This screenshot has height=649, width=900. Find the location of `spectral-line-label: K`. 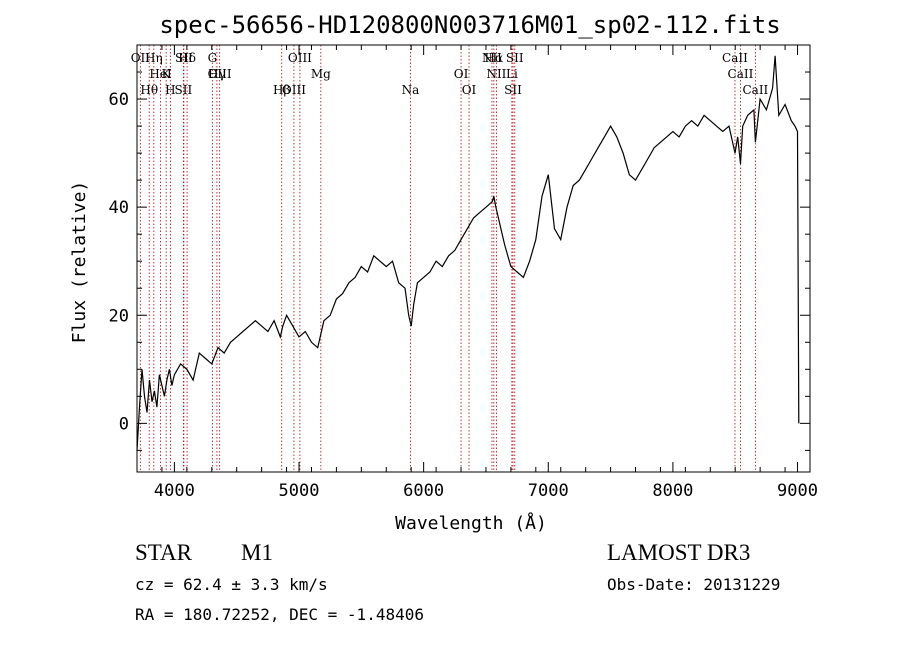

spectral-line-label: K is located at coordinates (167, 74).